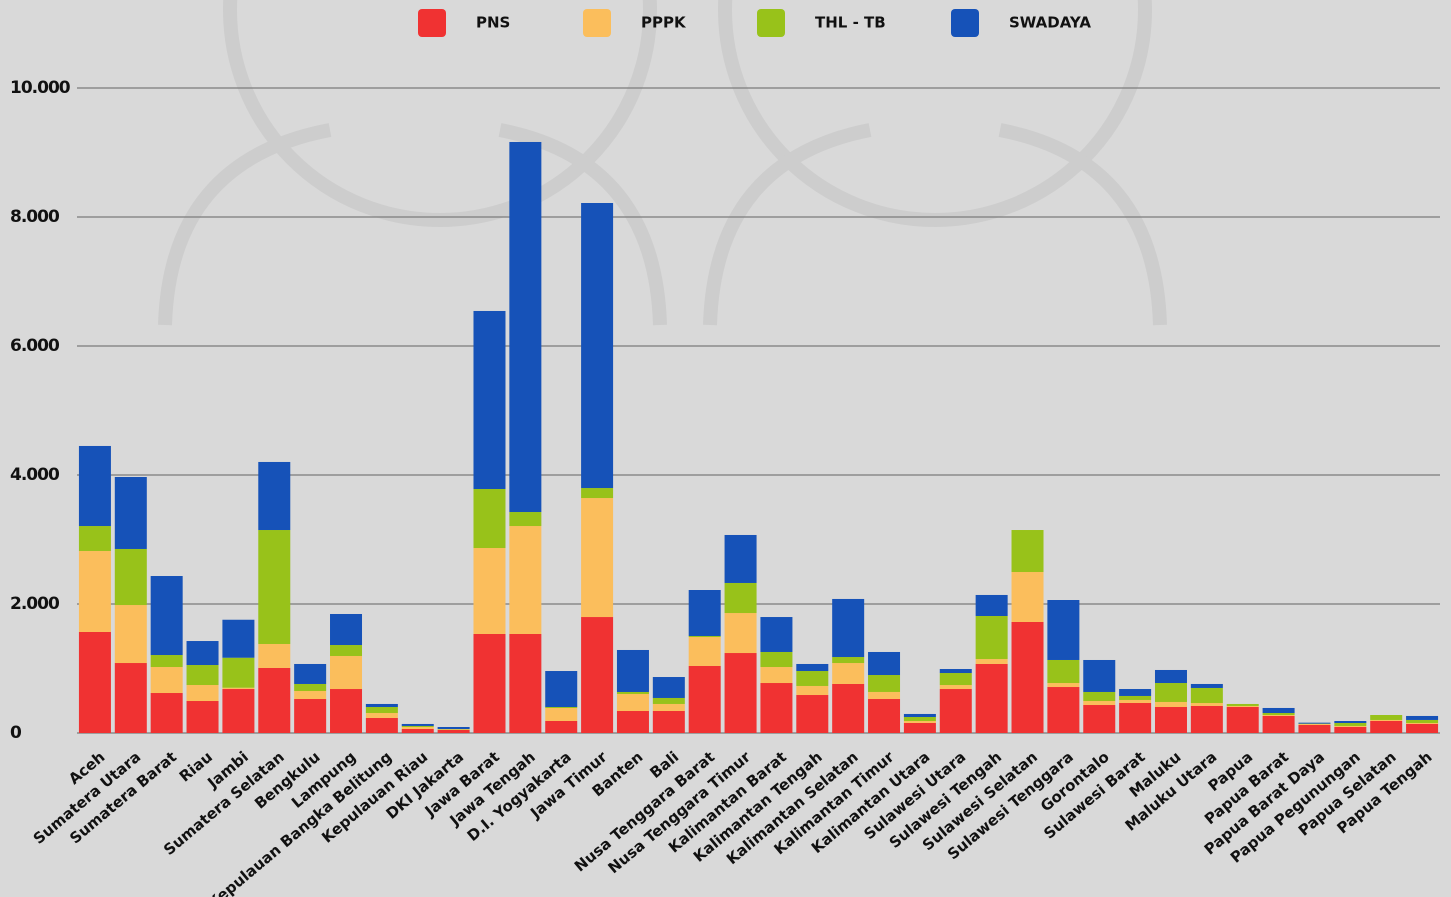  I want to click on legend-label: PNS, so click(493, 23).